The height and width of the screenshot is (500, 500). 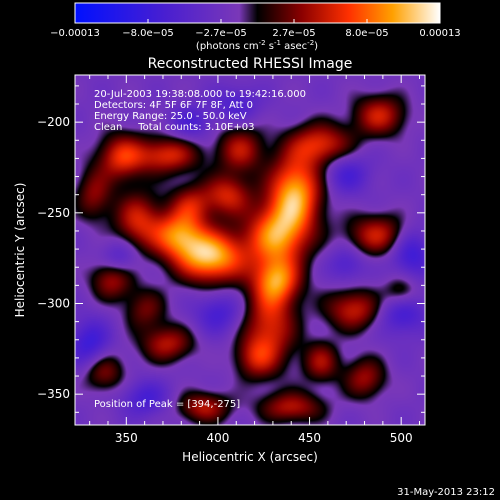 I want to click on colorbar-tick-label: −0.00013, so click(x=75, y=33).